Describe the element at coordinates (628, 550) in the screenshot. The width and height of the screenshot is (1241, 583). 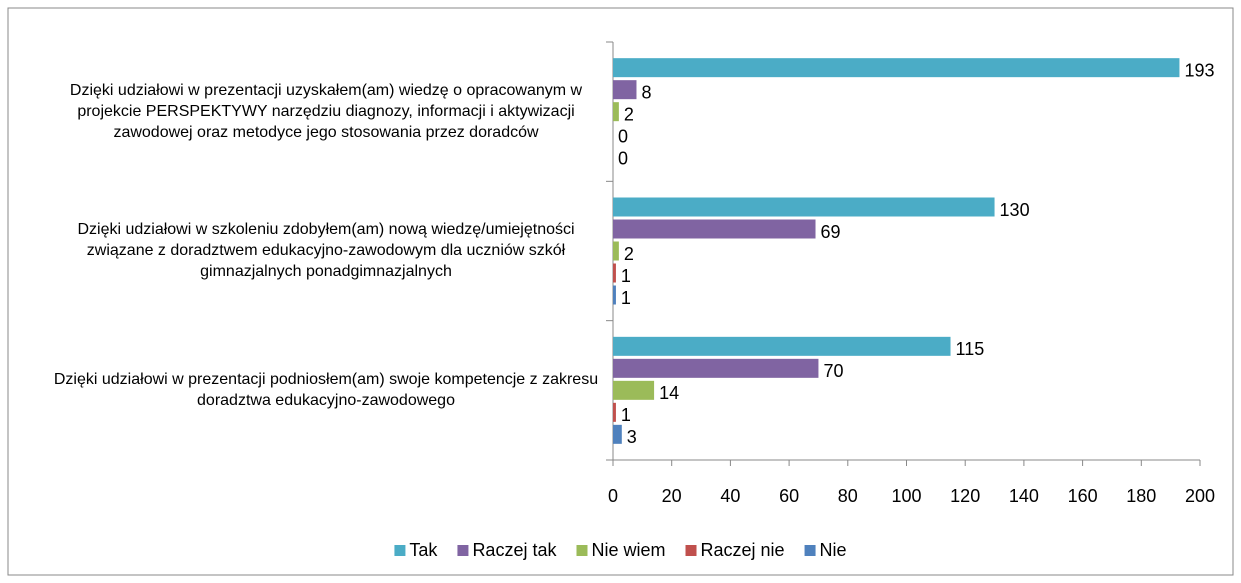
I see `legend-label: Nie wiem` at that location.